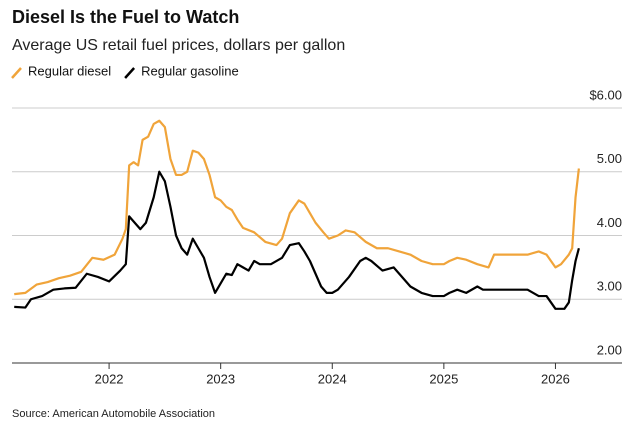 This screenshot has height=432, width=636. What do you see at coordinates (190, 70) in the screenshot?
I see `legend-label: Regular gasoline` at bounding box center [190, 70].